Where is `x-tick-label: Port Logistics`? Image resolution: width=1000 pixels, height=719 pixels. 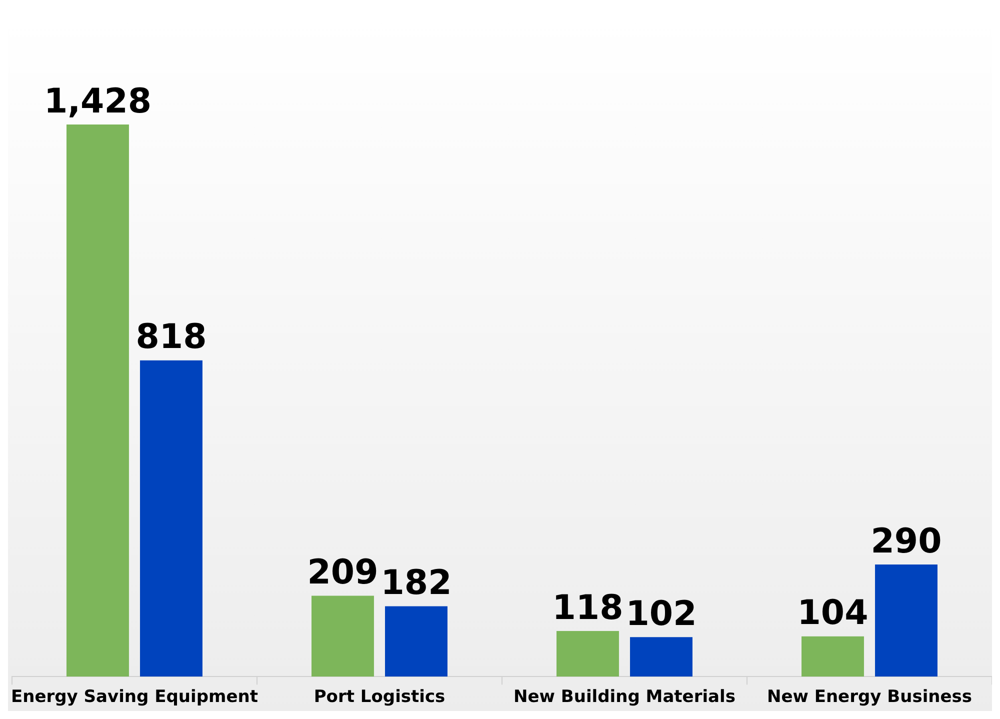 x-tick-label: Port Logistics is located at coordinates (380, 697).